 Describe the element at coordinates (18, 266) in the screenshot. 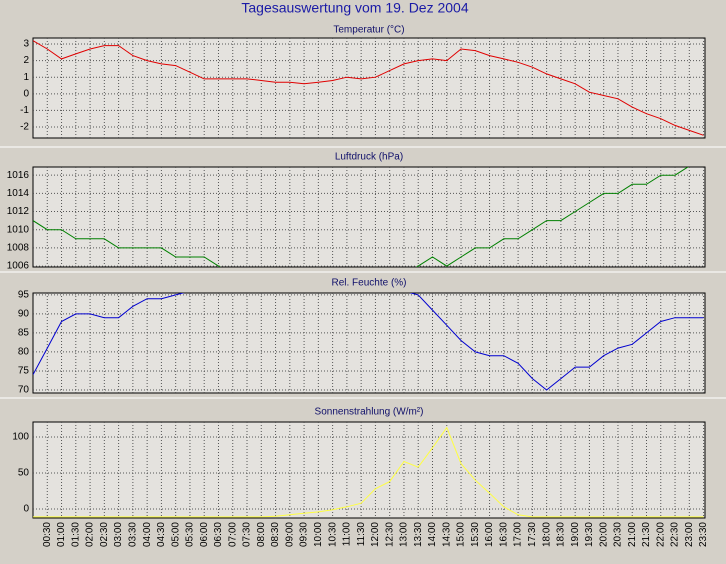

I see `y-tick-label: 1006` at that location.